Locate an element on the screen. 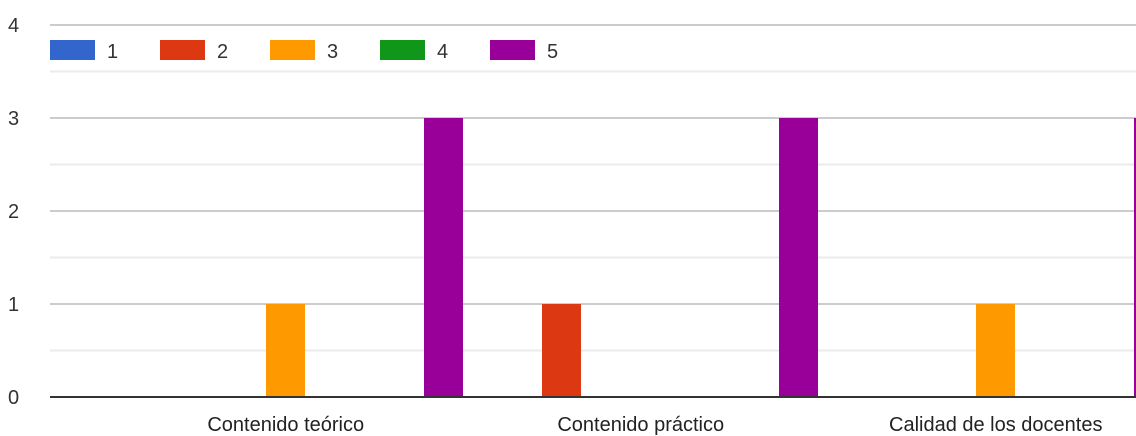  y-tick-label: 1 is located at coordinates (13, 305).